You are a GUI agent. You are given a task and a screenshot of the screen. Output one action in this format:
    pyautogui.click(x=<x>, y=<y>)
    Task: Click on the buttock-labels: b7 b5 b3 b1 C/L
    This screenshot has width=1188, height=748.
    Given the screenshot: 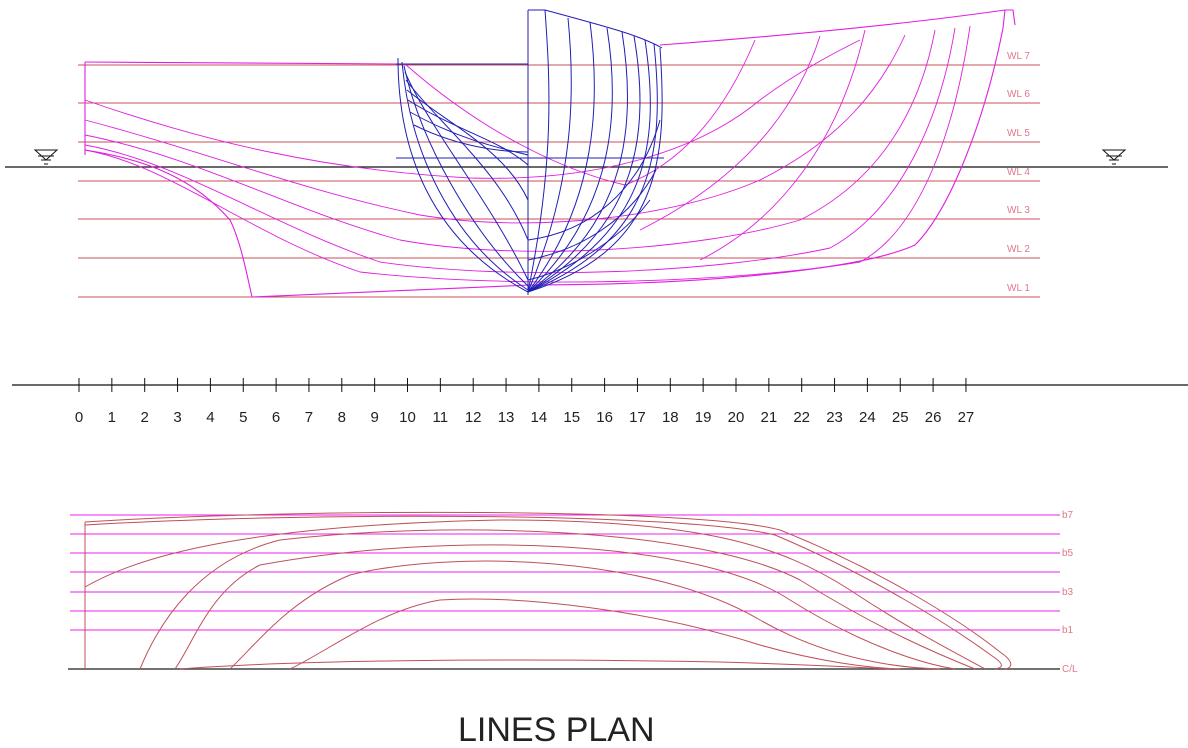 What is the action you would take?
    pyautogui.click(x=1070, y=592)
    